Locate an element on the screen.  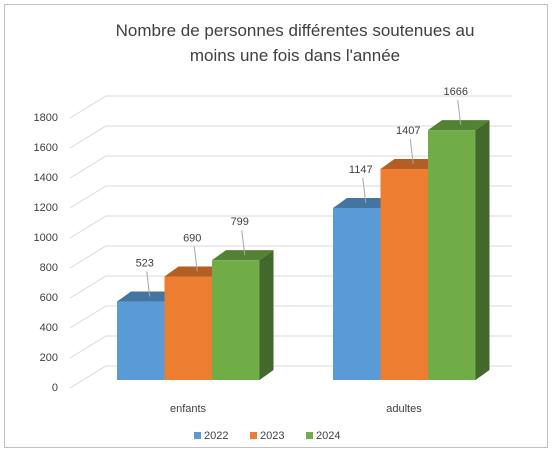
y-tick-label: 400 is located at coordinates (49, 328).